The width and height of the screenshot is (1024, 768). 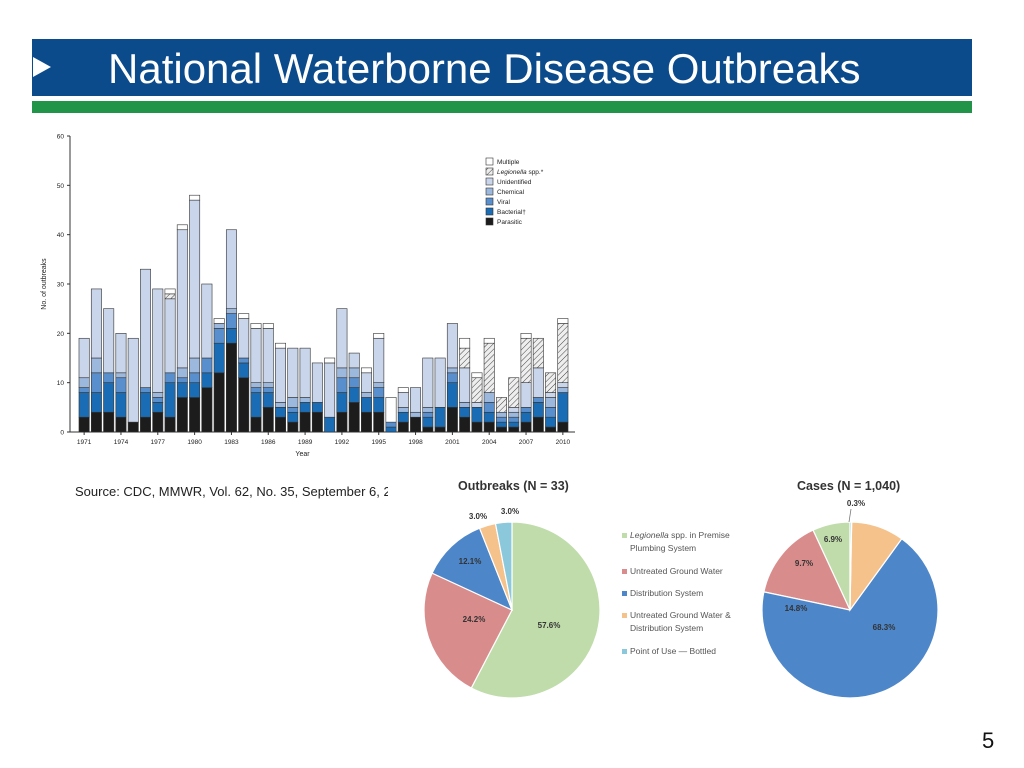 What do you see at coordinates (502, 107) in the screenshot?
I see `title-rule` at bounding box center [502, 107].